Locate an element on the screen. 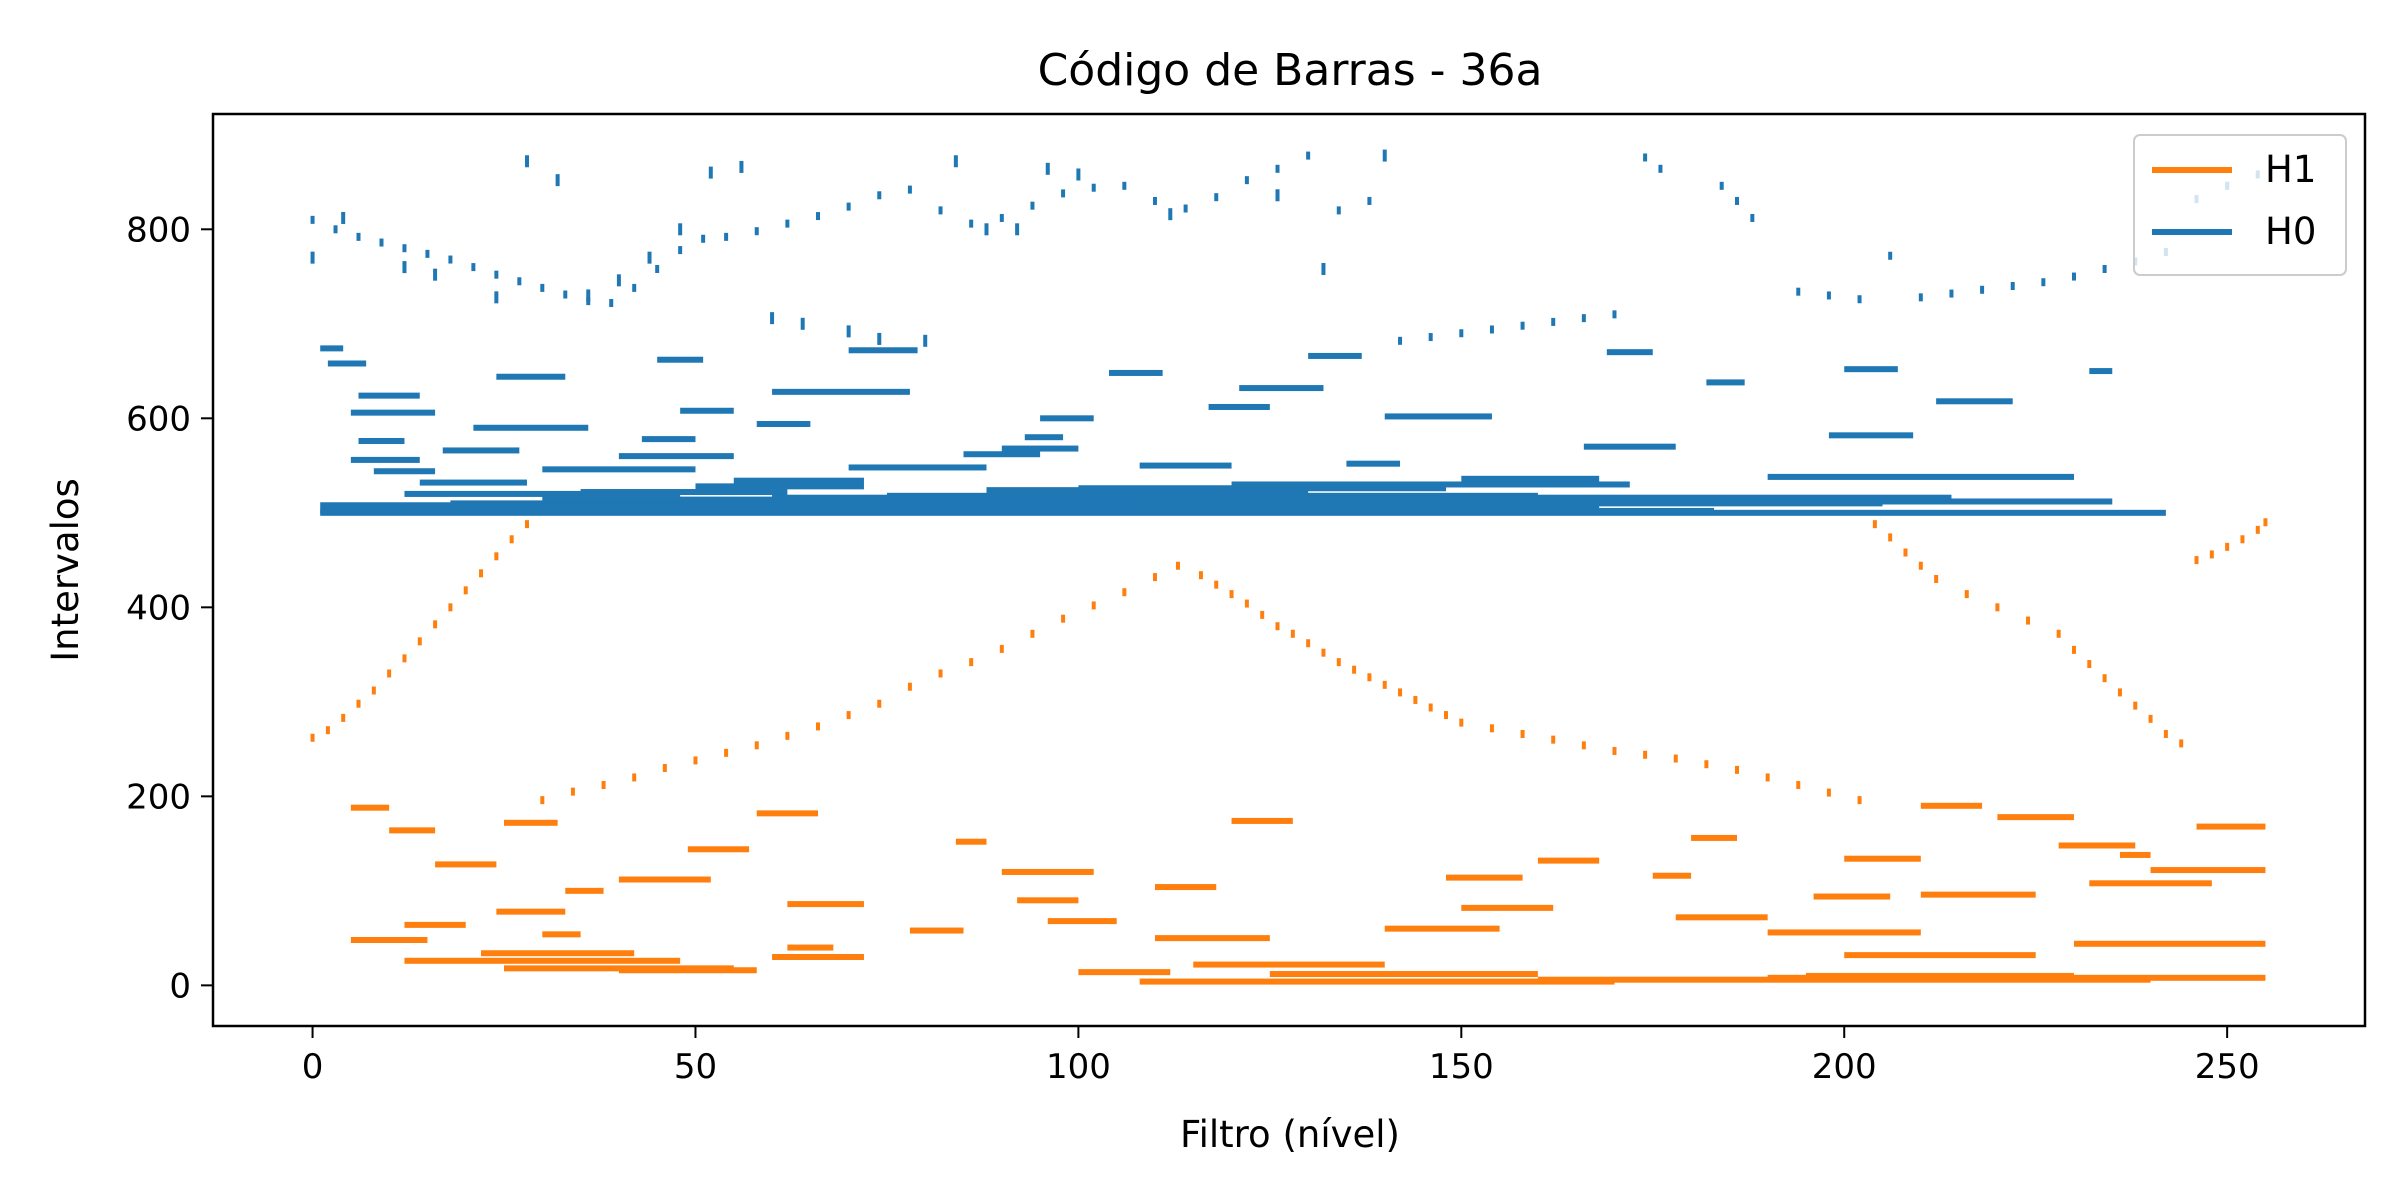  y-tick-label: 600 is located at coordinates (158, 419).